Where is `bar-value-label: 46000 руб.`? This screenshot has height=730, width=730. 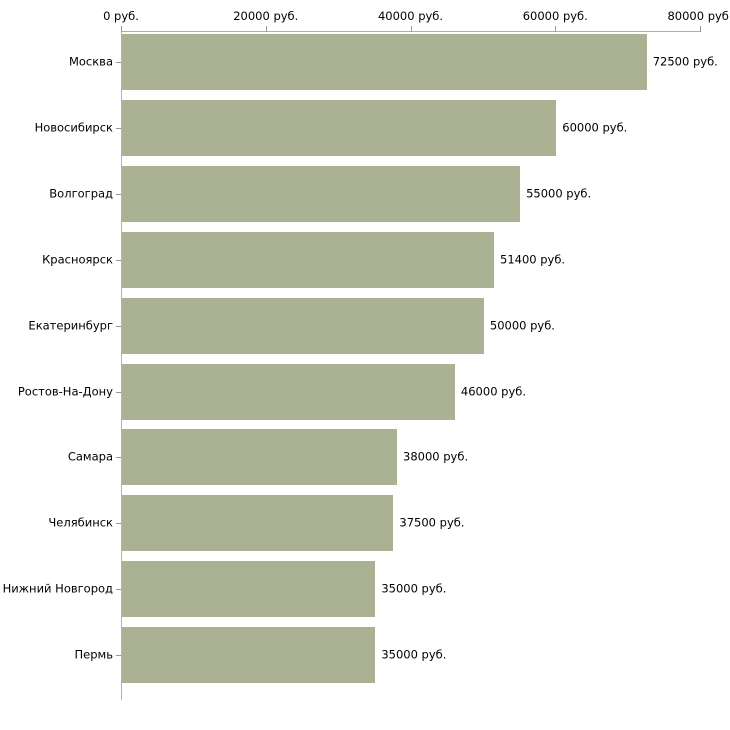
bar-value-label: 46000 руб. is located at coordinates (493, 391).